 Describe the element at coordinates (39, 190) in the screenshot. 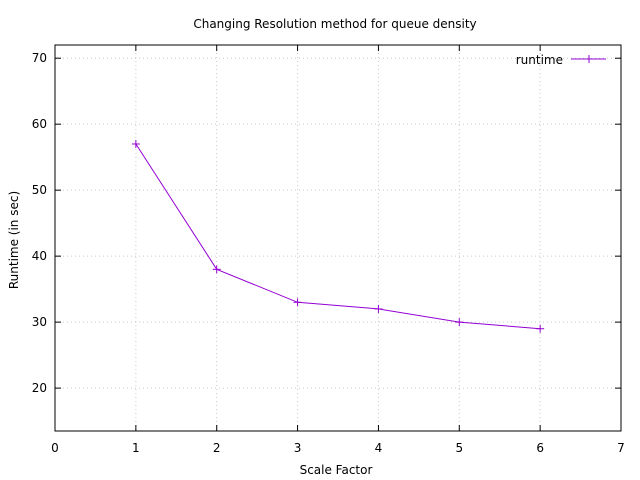

I see `y-tick-label: 50` at that location.